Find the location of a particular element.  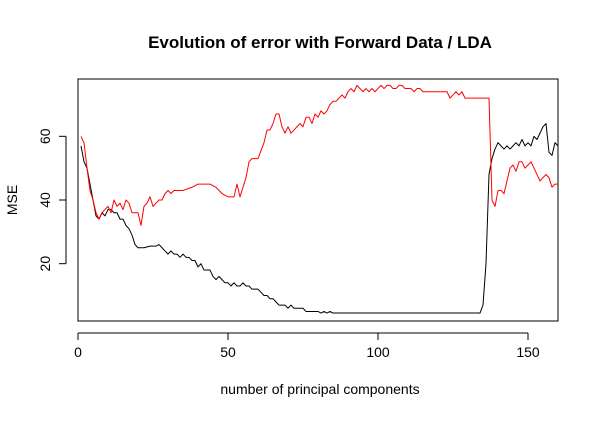

x-tick-label: 0 is located at coordinates (78, 352).